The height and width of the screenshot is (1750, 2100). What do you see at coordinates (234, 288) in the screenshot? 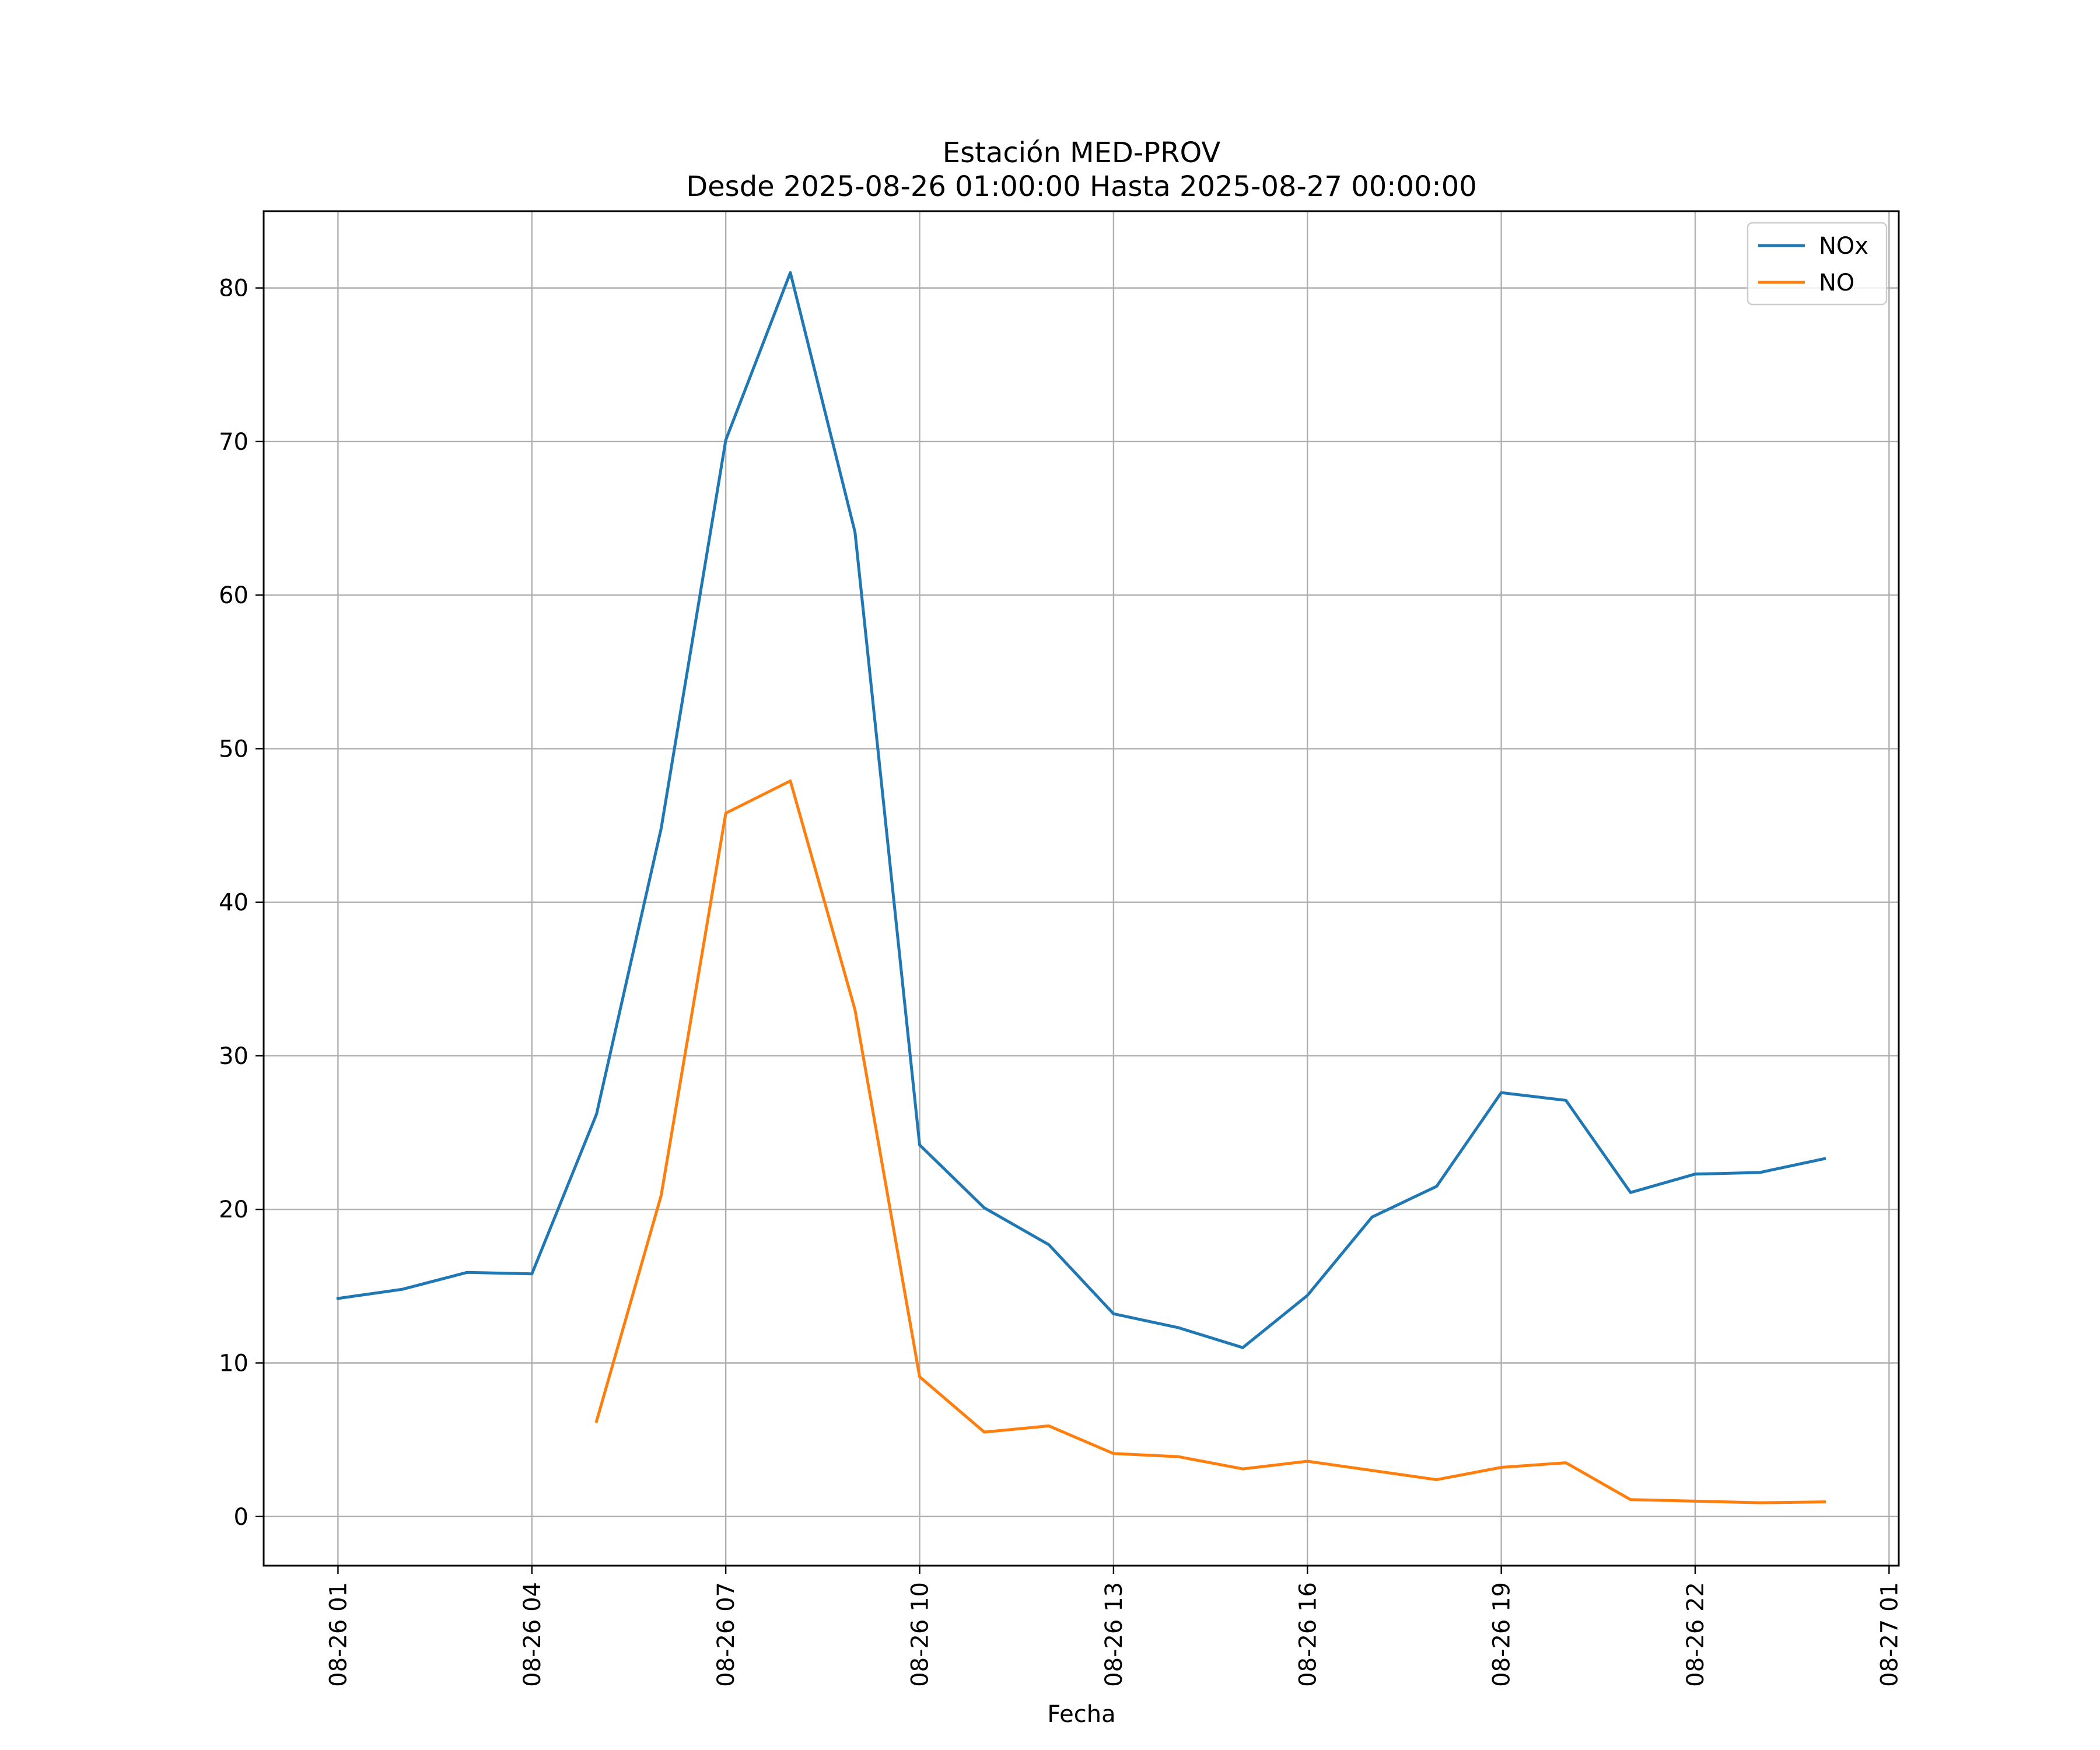
I see `y-tick-label: 80` at bounding box center [234, 288].